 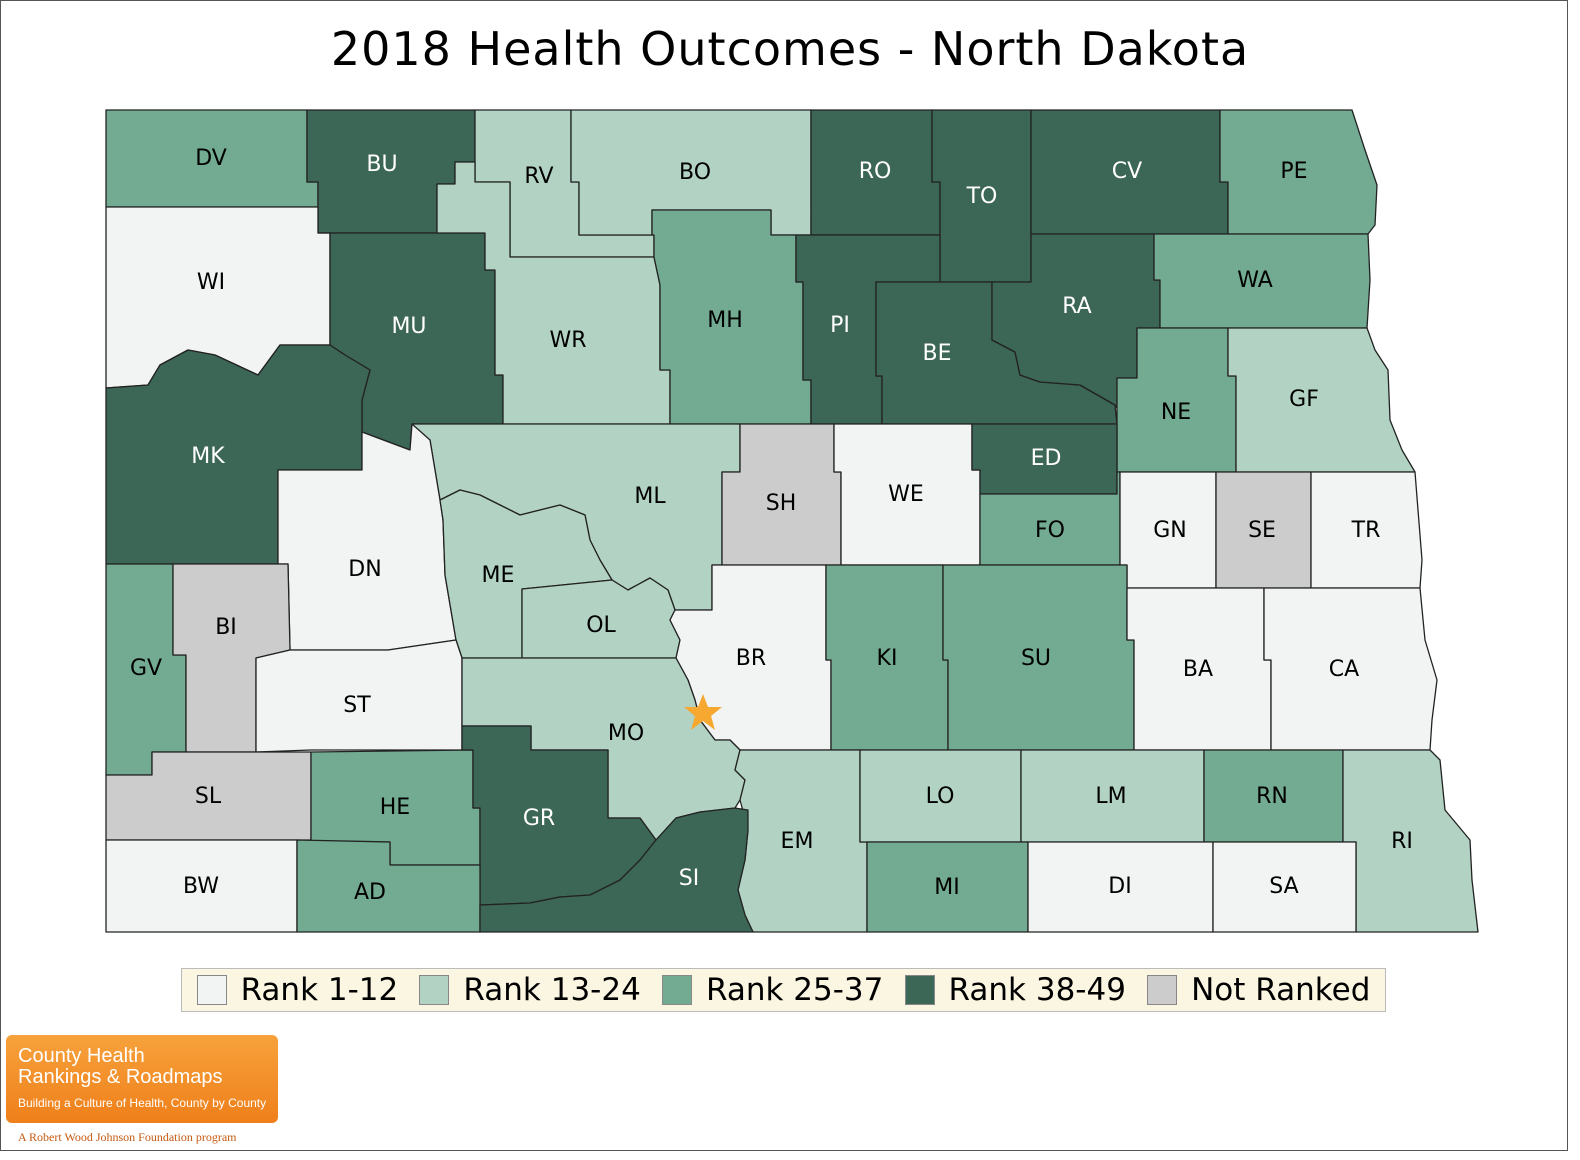 I want to click on map-title: 2018 Health Outcomes - North Dakota, so click(x=790, y=49).